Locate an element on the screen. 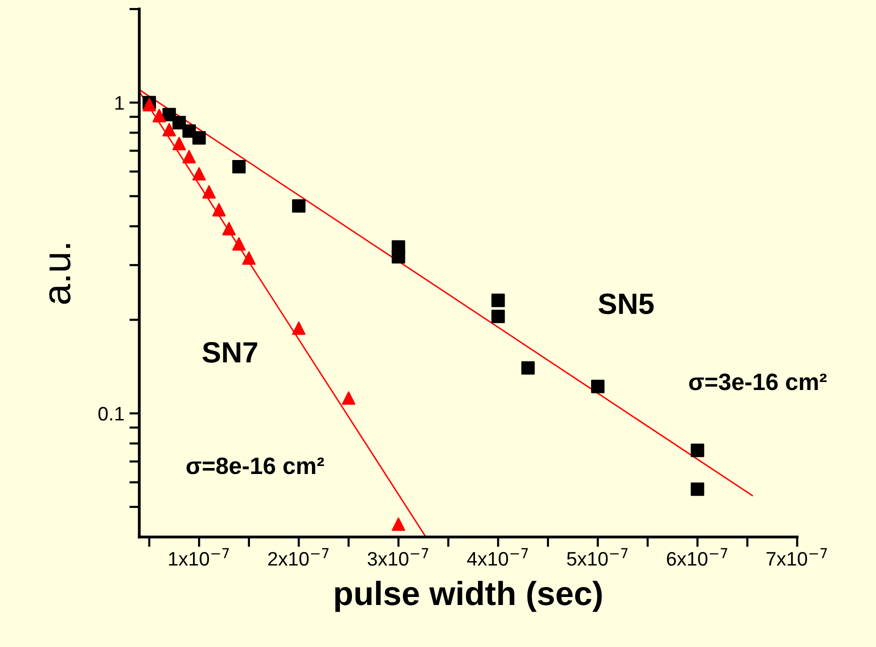  annotation: σ=3e-16 cm² is located at coordinates (758, 382).